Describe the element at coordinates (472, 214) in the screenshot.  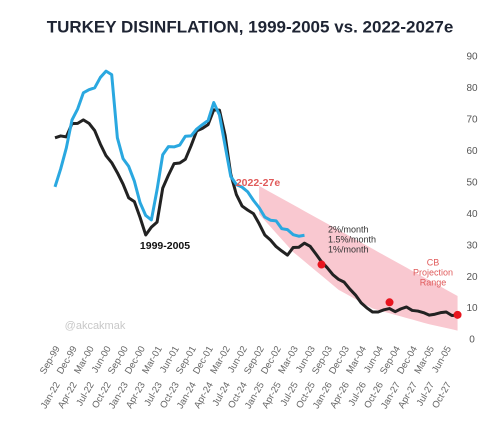
I see `y-tick-label: 40` at that location.